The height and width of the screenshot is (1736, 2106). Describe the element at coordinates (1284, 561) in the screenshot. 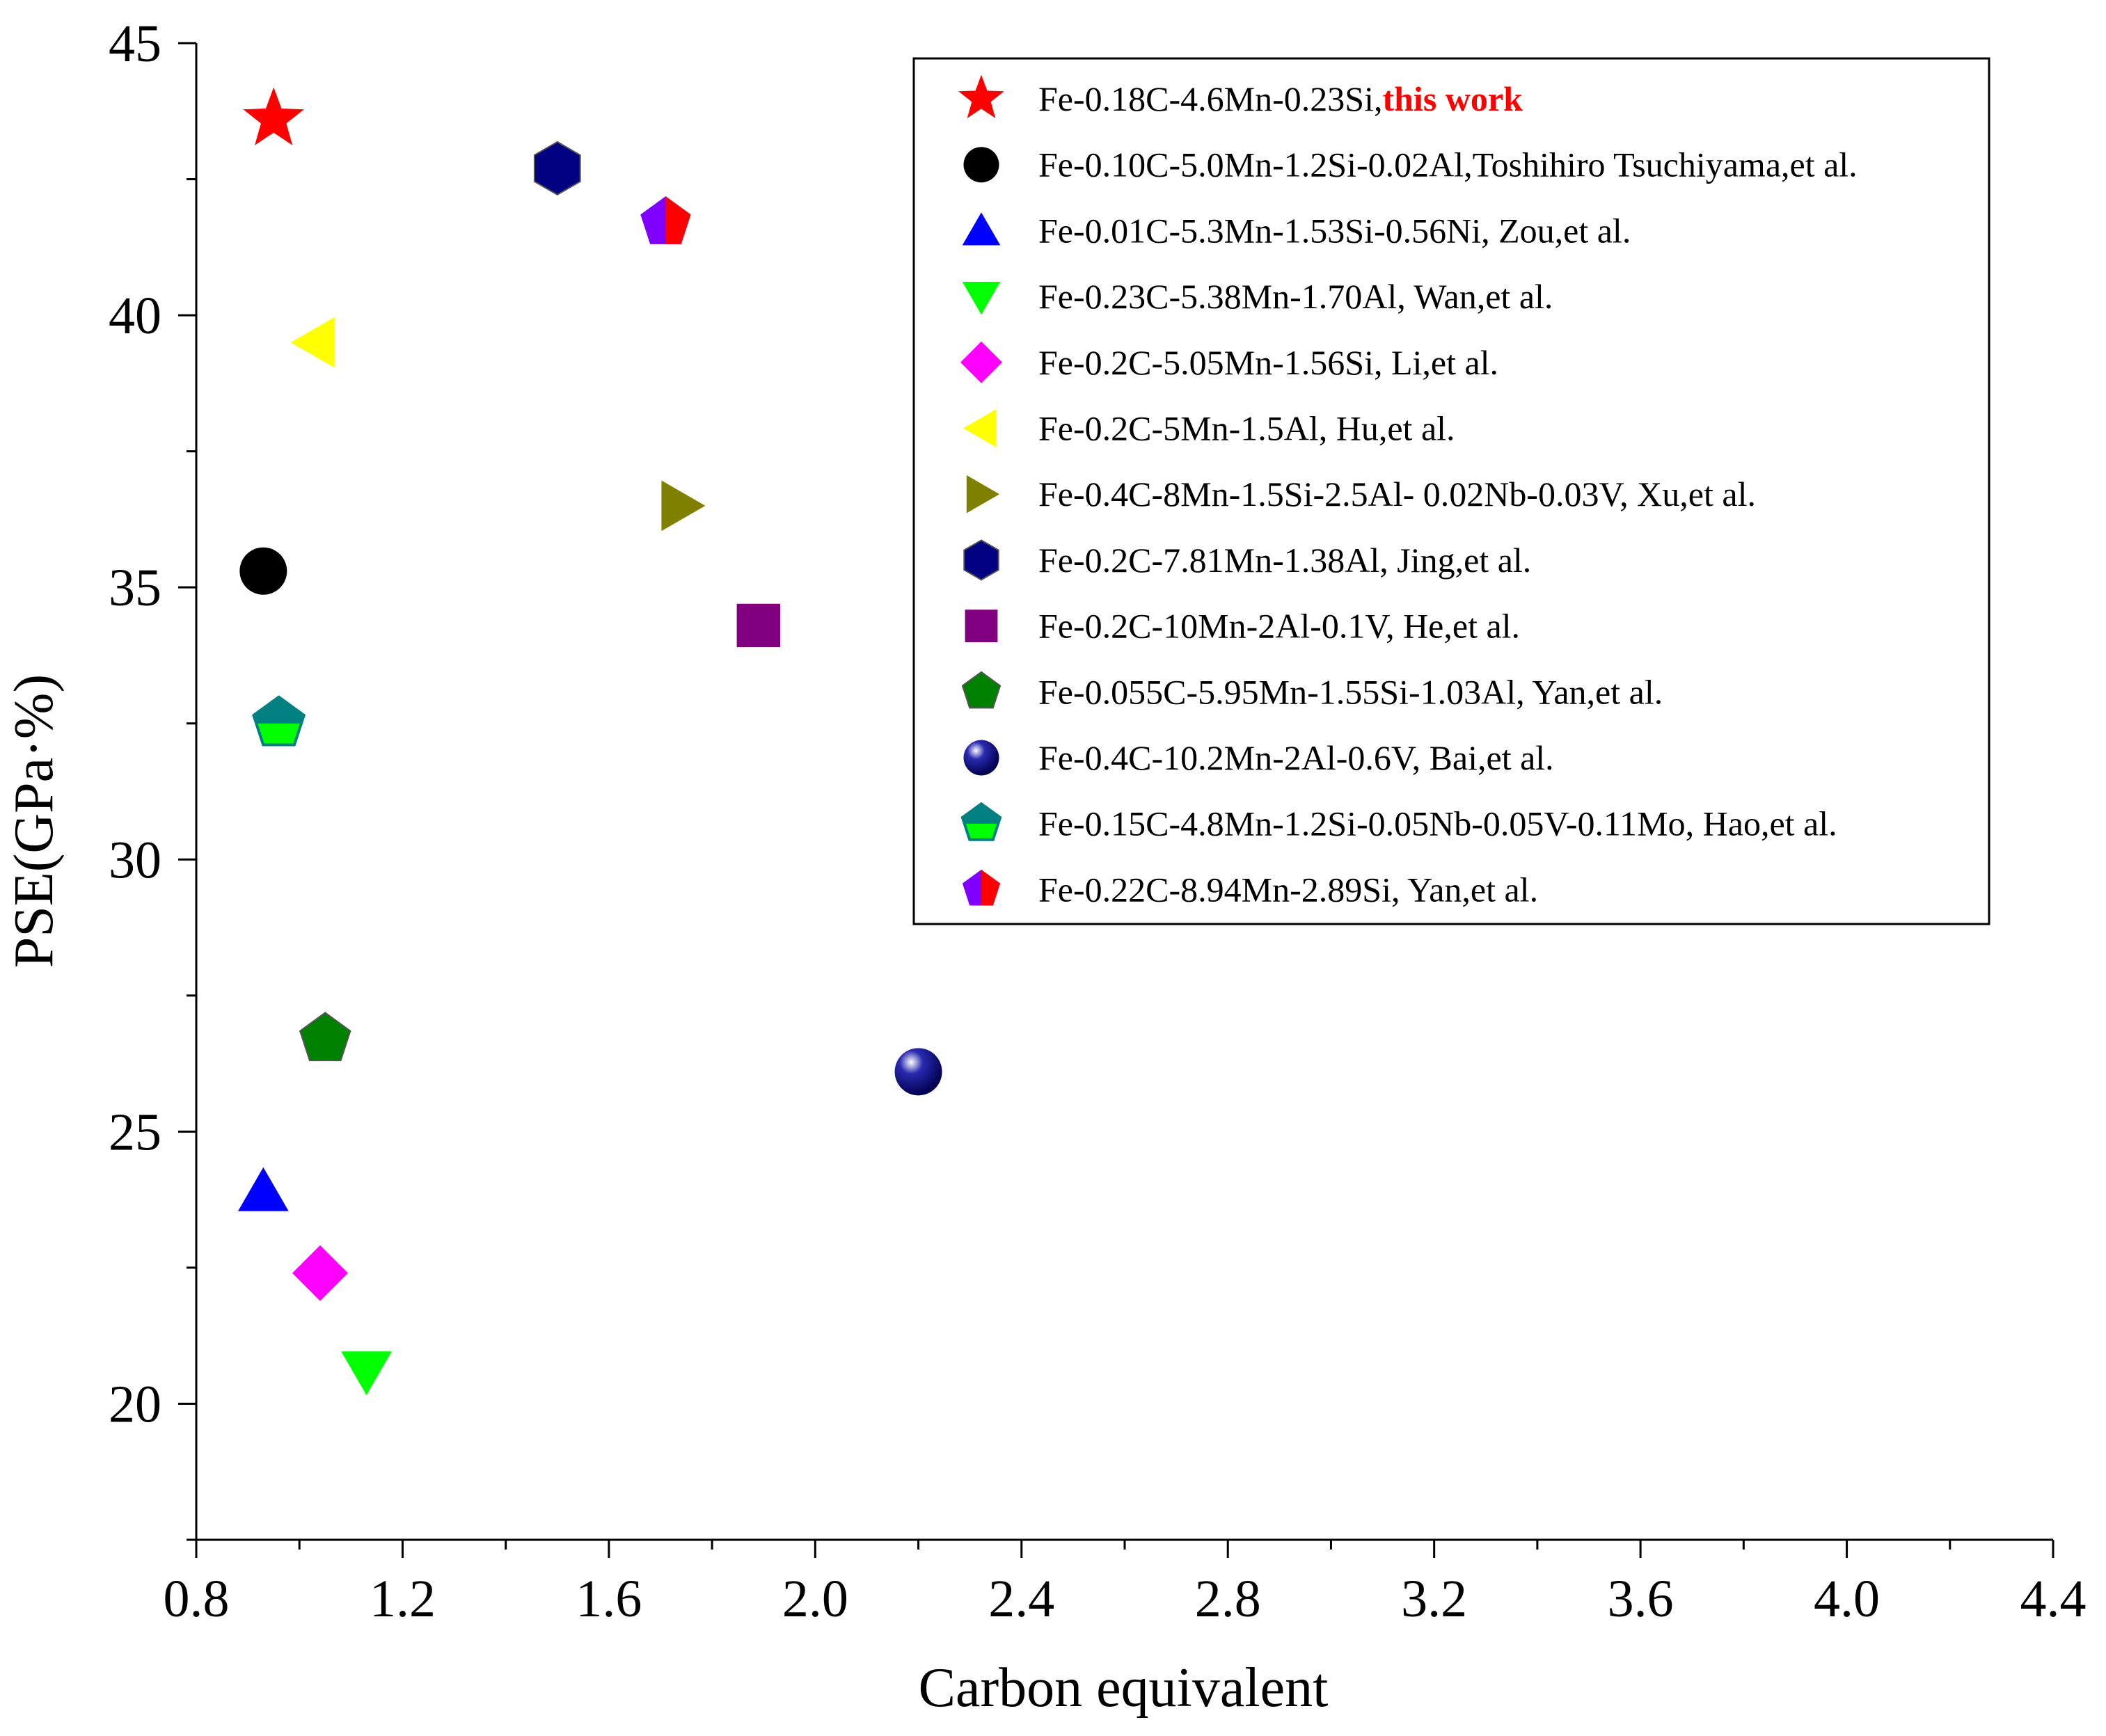

I see `legend-label: Fe-0.2C-7.81Mn-1.38Al, Jing,et al.` at that location.